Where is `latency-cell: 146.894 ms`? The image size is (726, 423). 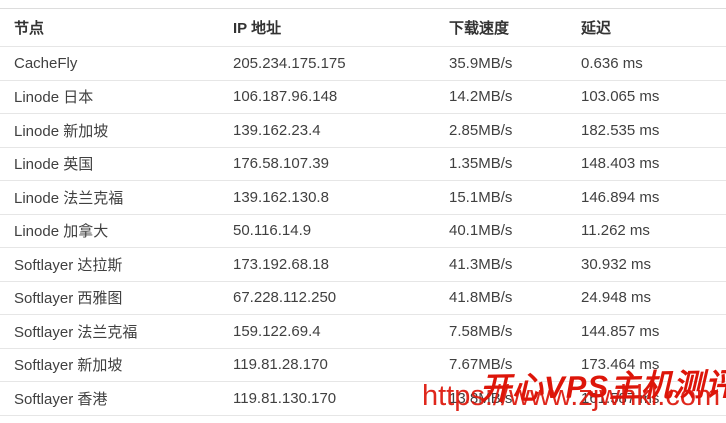 latency-cell: 146.894 ms is located at coordinates (646, 197).